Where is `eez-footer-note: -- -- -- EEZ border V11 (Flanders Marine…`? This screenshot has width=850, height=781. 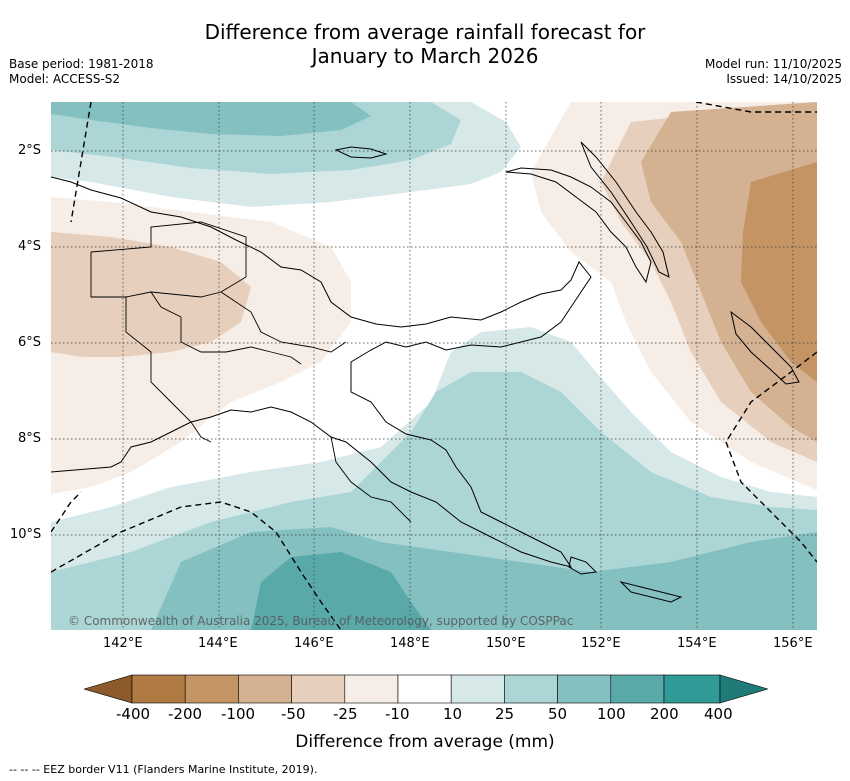 eez-footer-note: -- -- -- EEZ border V11 (Flanders Marine… is located at coordinates (163, 769).